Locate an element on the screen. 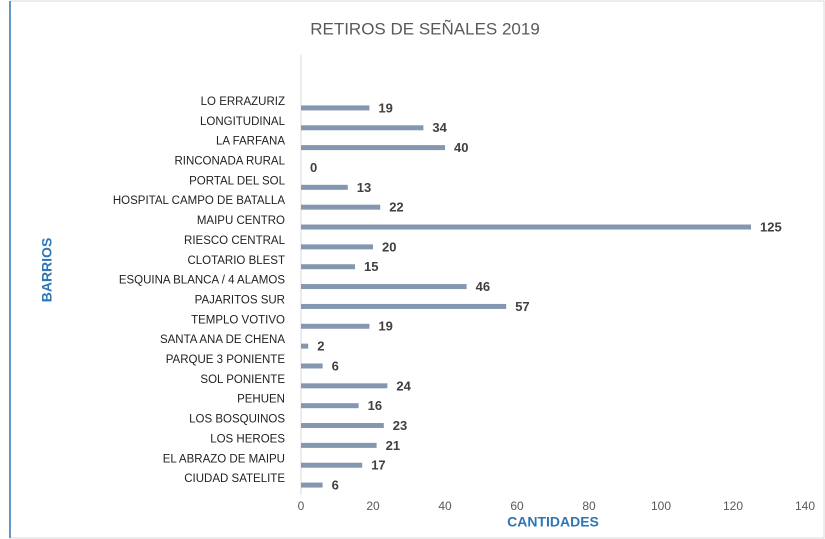  value-label: 2 is located at coordinates (320, 346).